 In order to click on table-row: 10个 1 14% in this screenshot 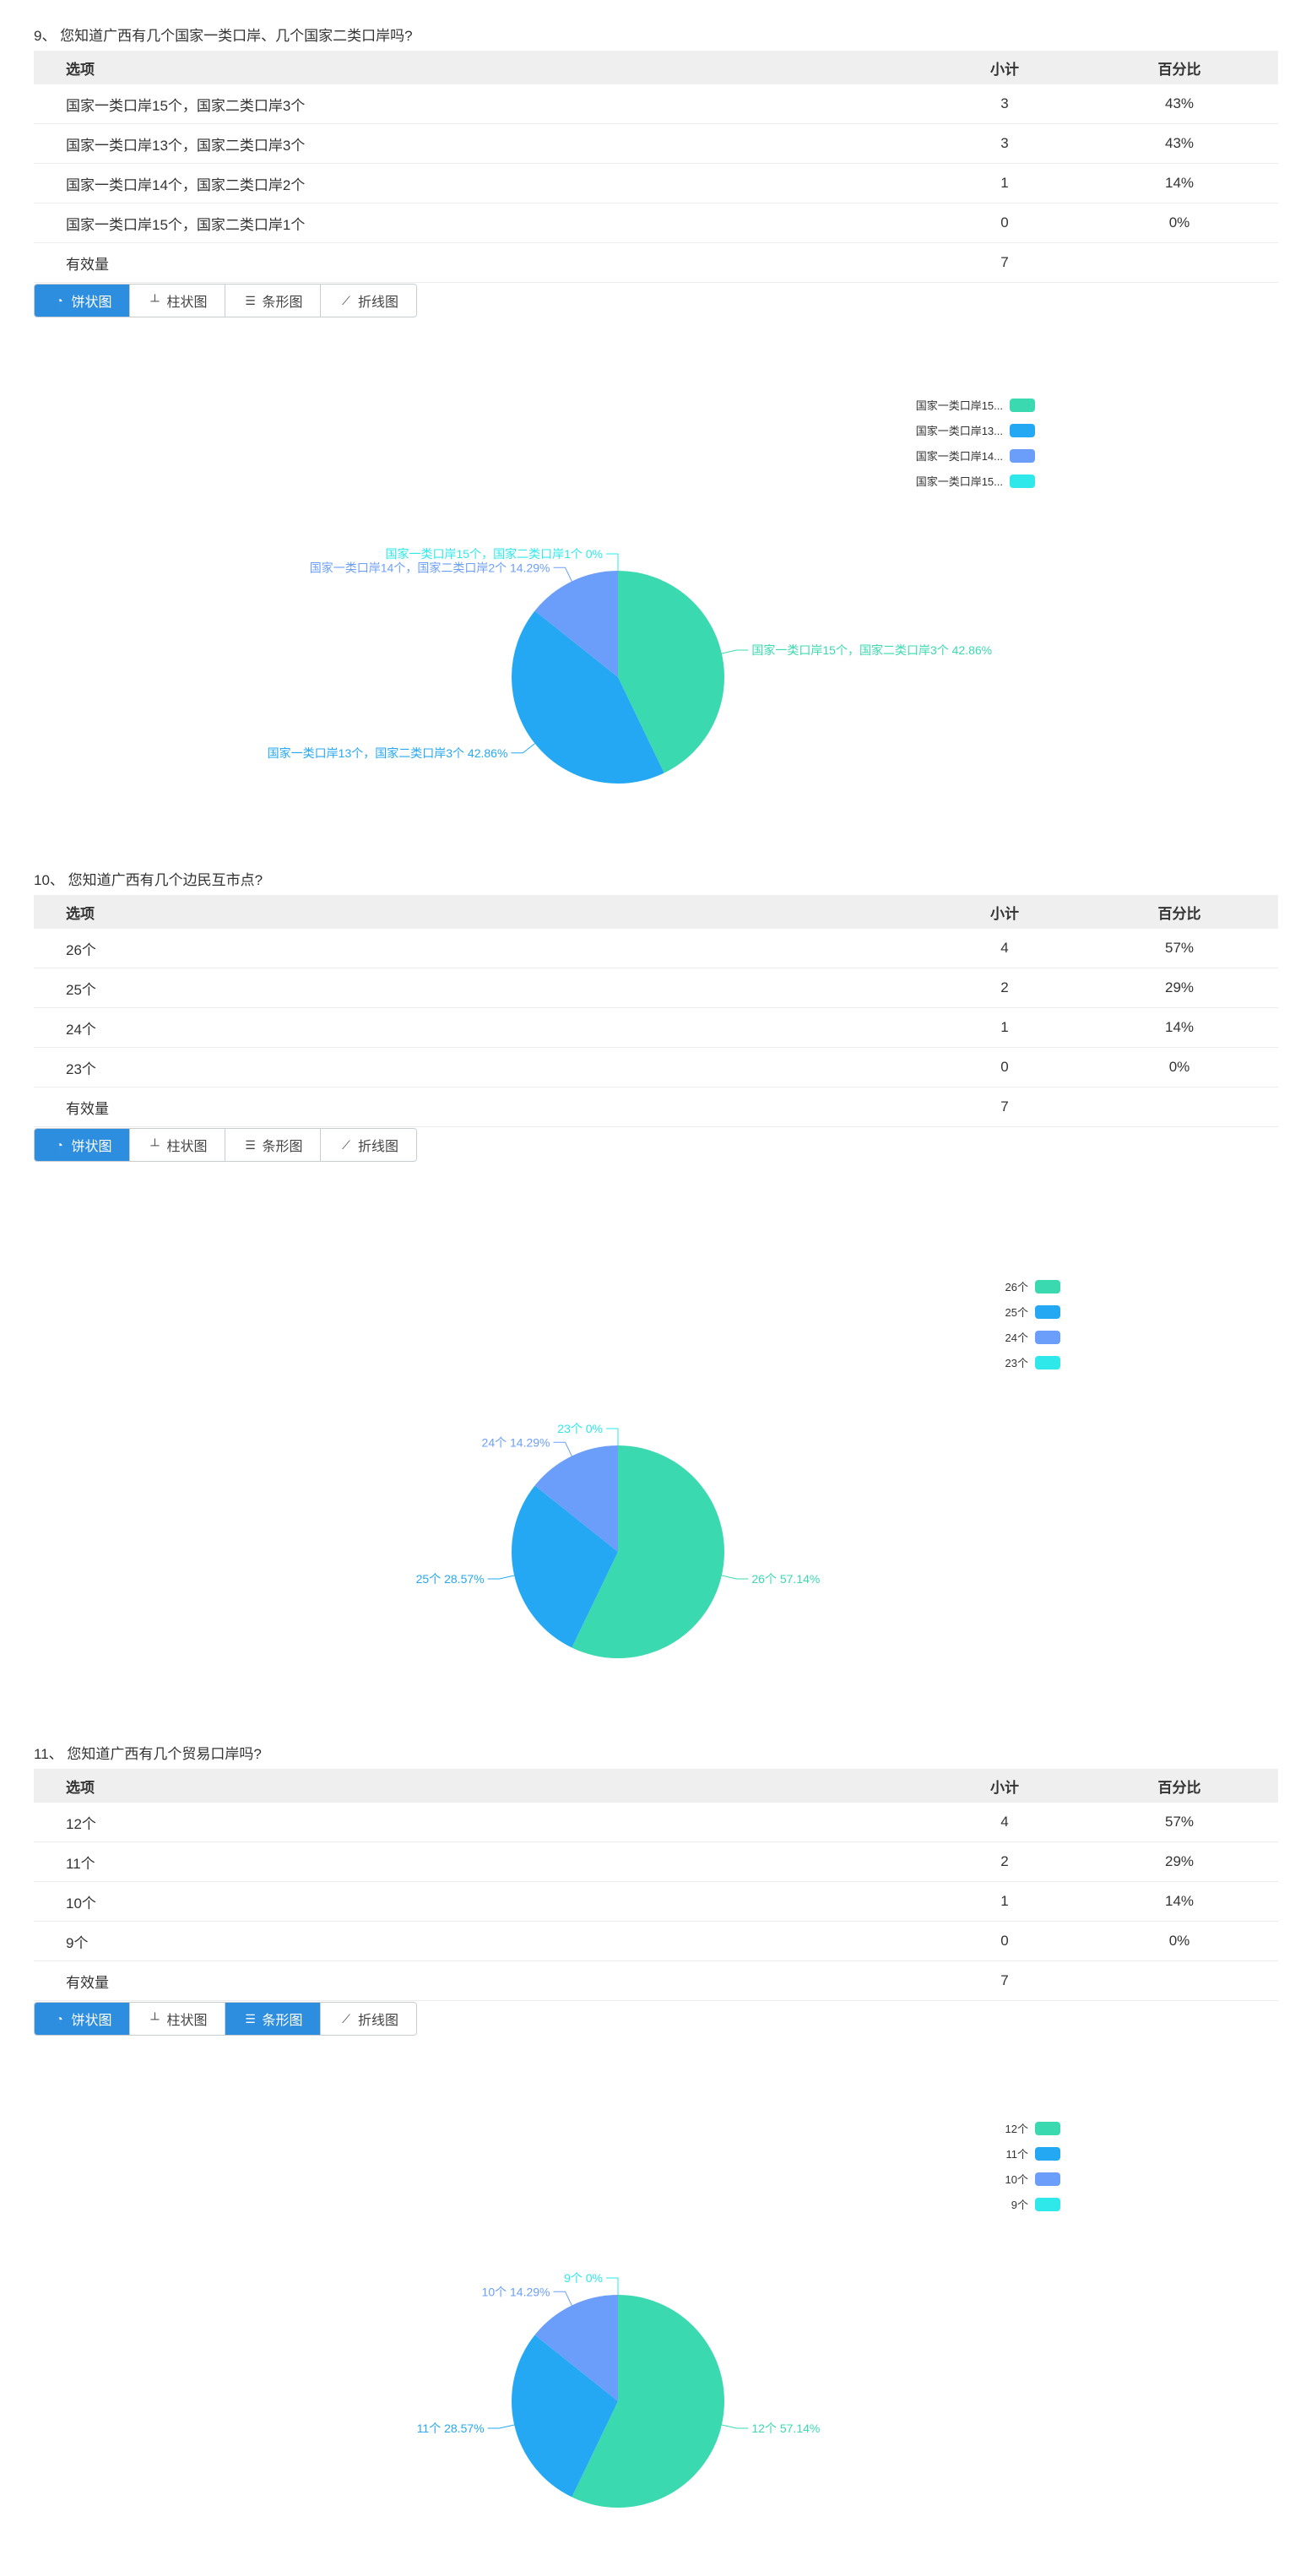, I will do `click(656, 1901)`.